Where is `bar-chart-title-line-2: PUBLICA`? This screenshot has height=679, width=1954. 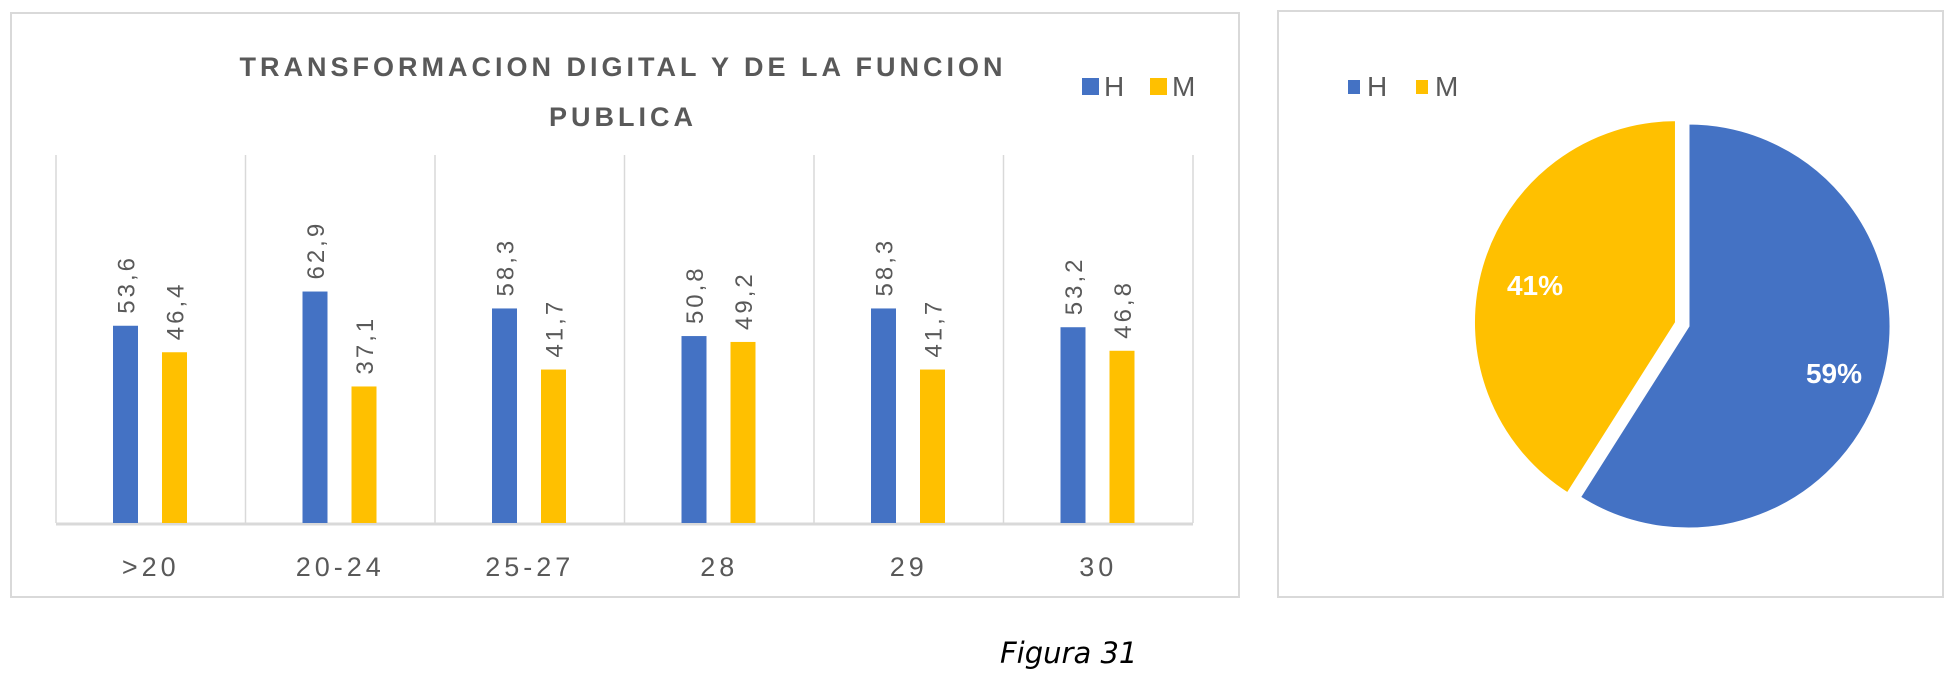 bar-chart-title-line-2: PUBLICA is located at coordinates (623, 117).